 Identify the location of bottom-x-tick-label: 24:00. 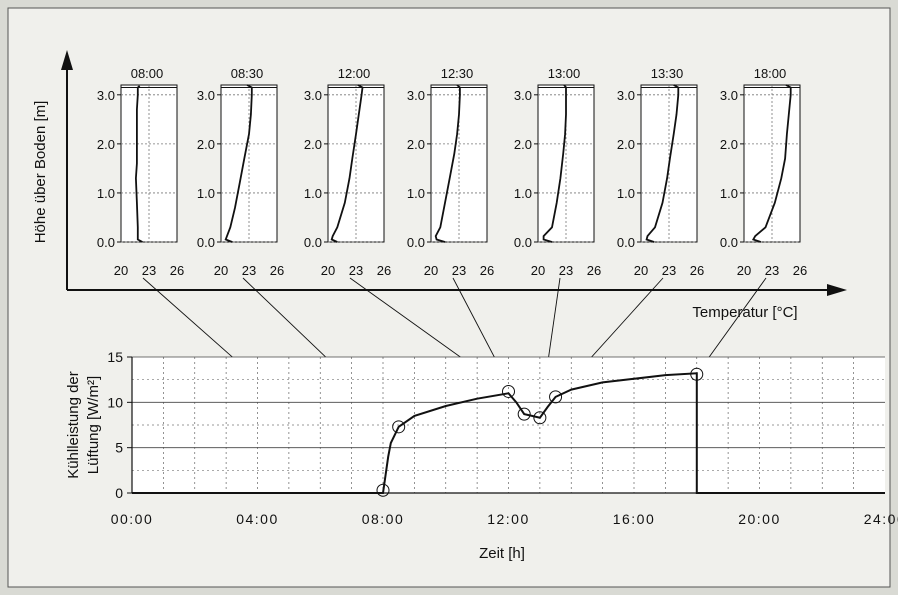
(881, 519).